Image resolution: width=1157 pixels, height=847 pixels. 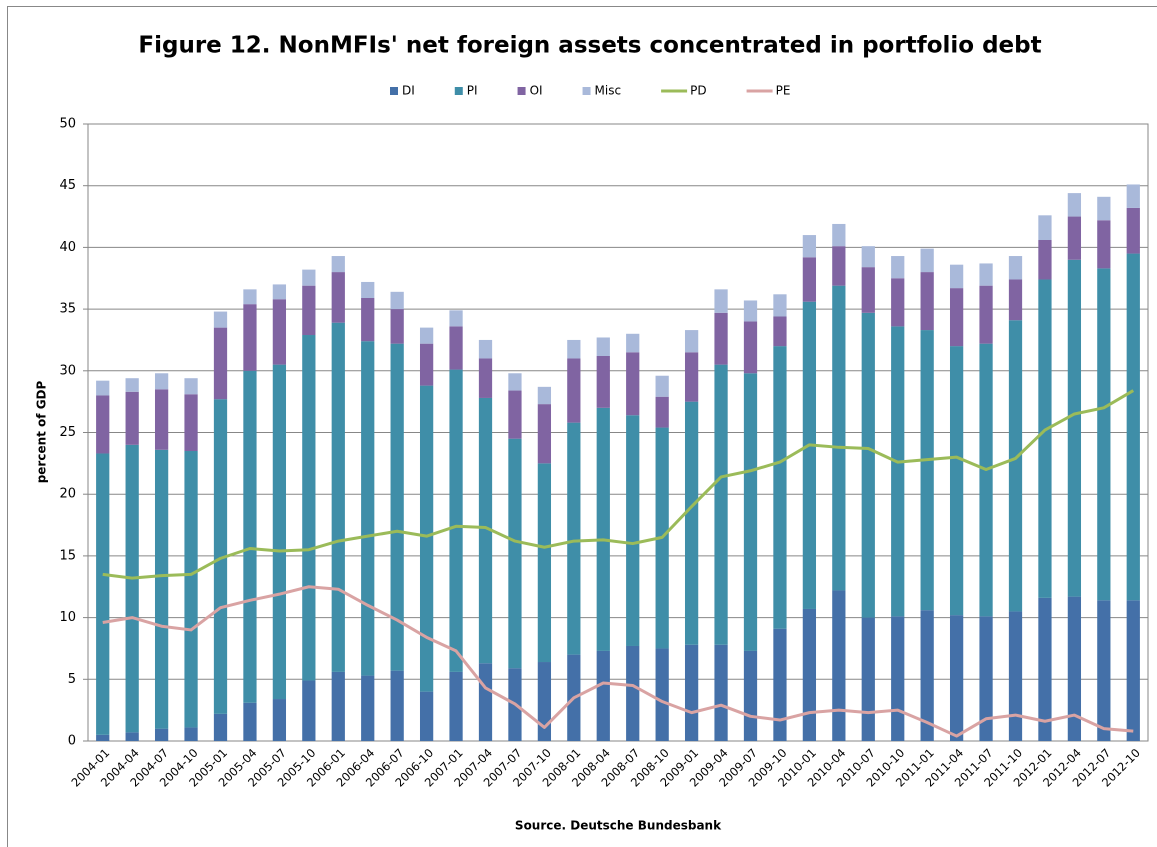 I want to click on y-tick-label: 15, so click(x=67, y=555).